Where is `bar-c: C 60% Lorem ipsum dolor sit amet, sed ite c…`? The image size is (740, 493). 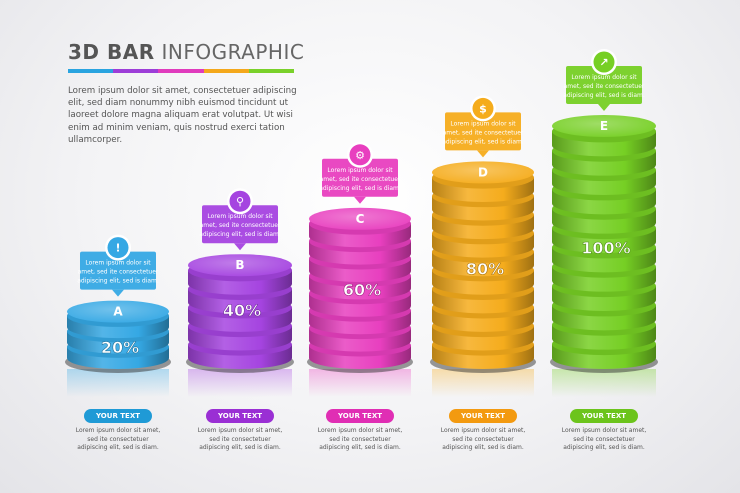 bar-c: C 60% Lorem ipsum dolor sit amet, sed ite c… is located at coordinates (360, 269).